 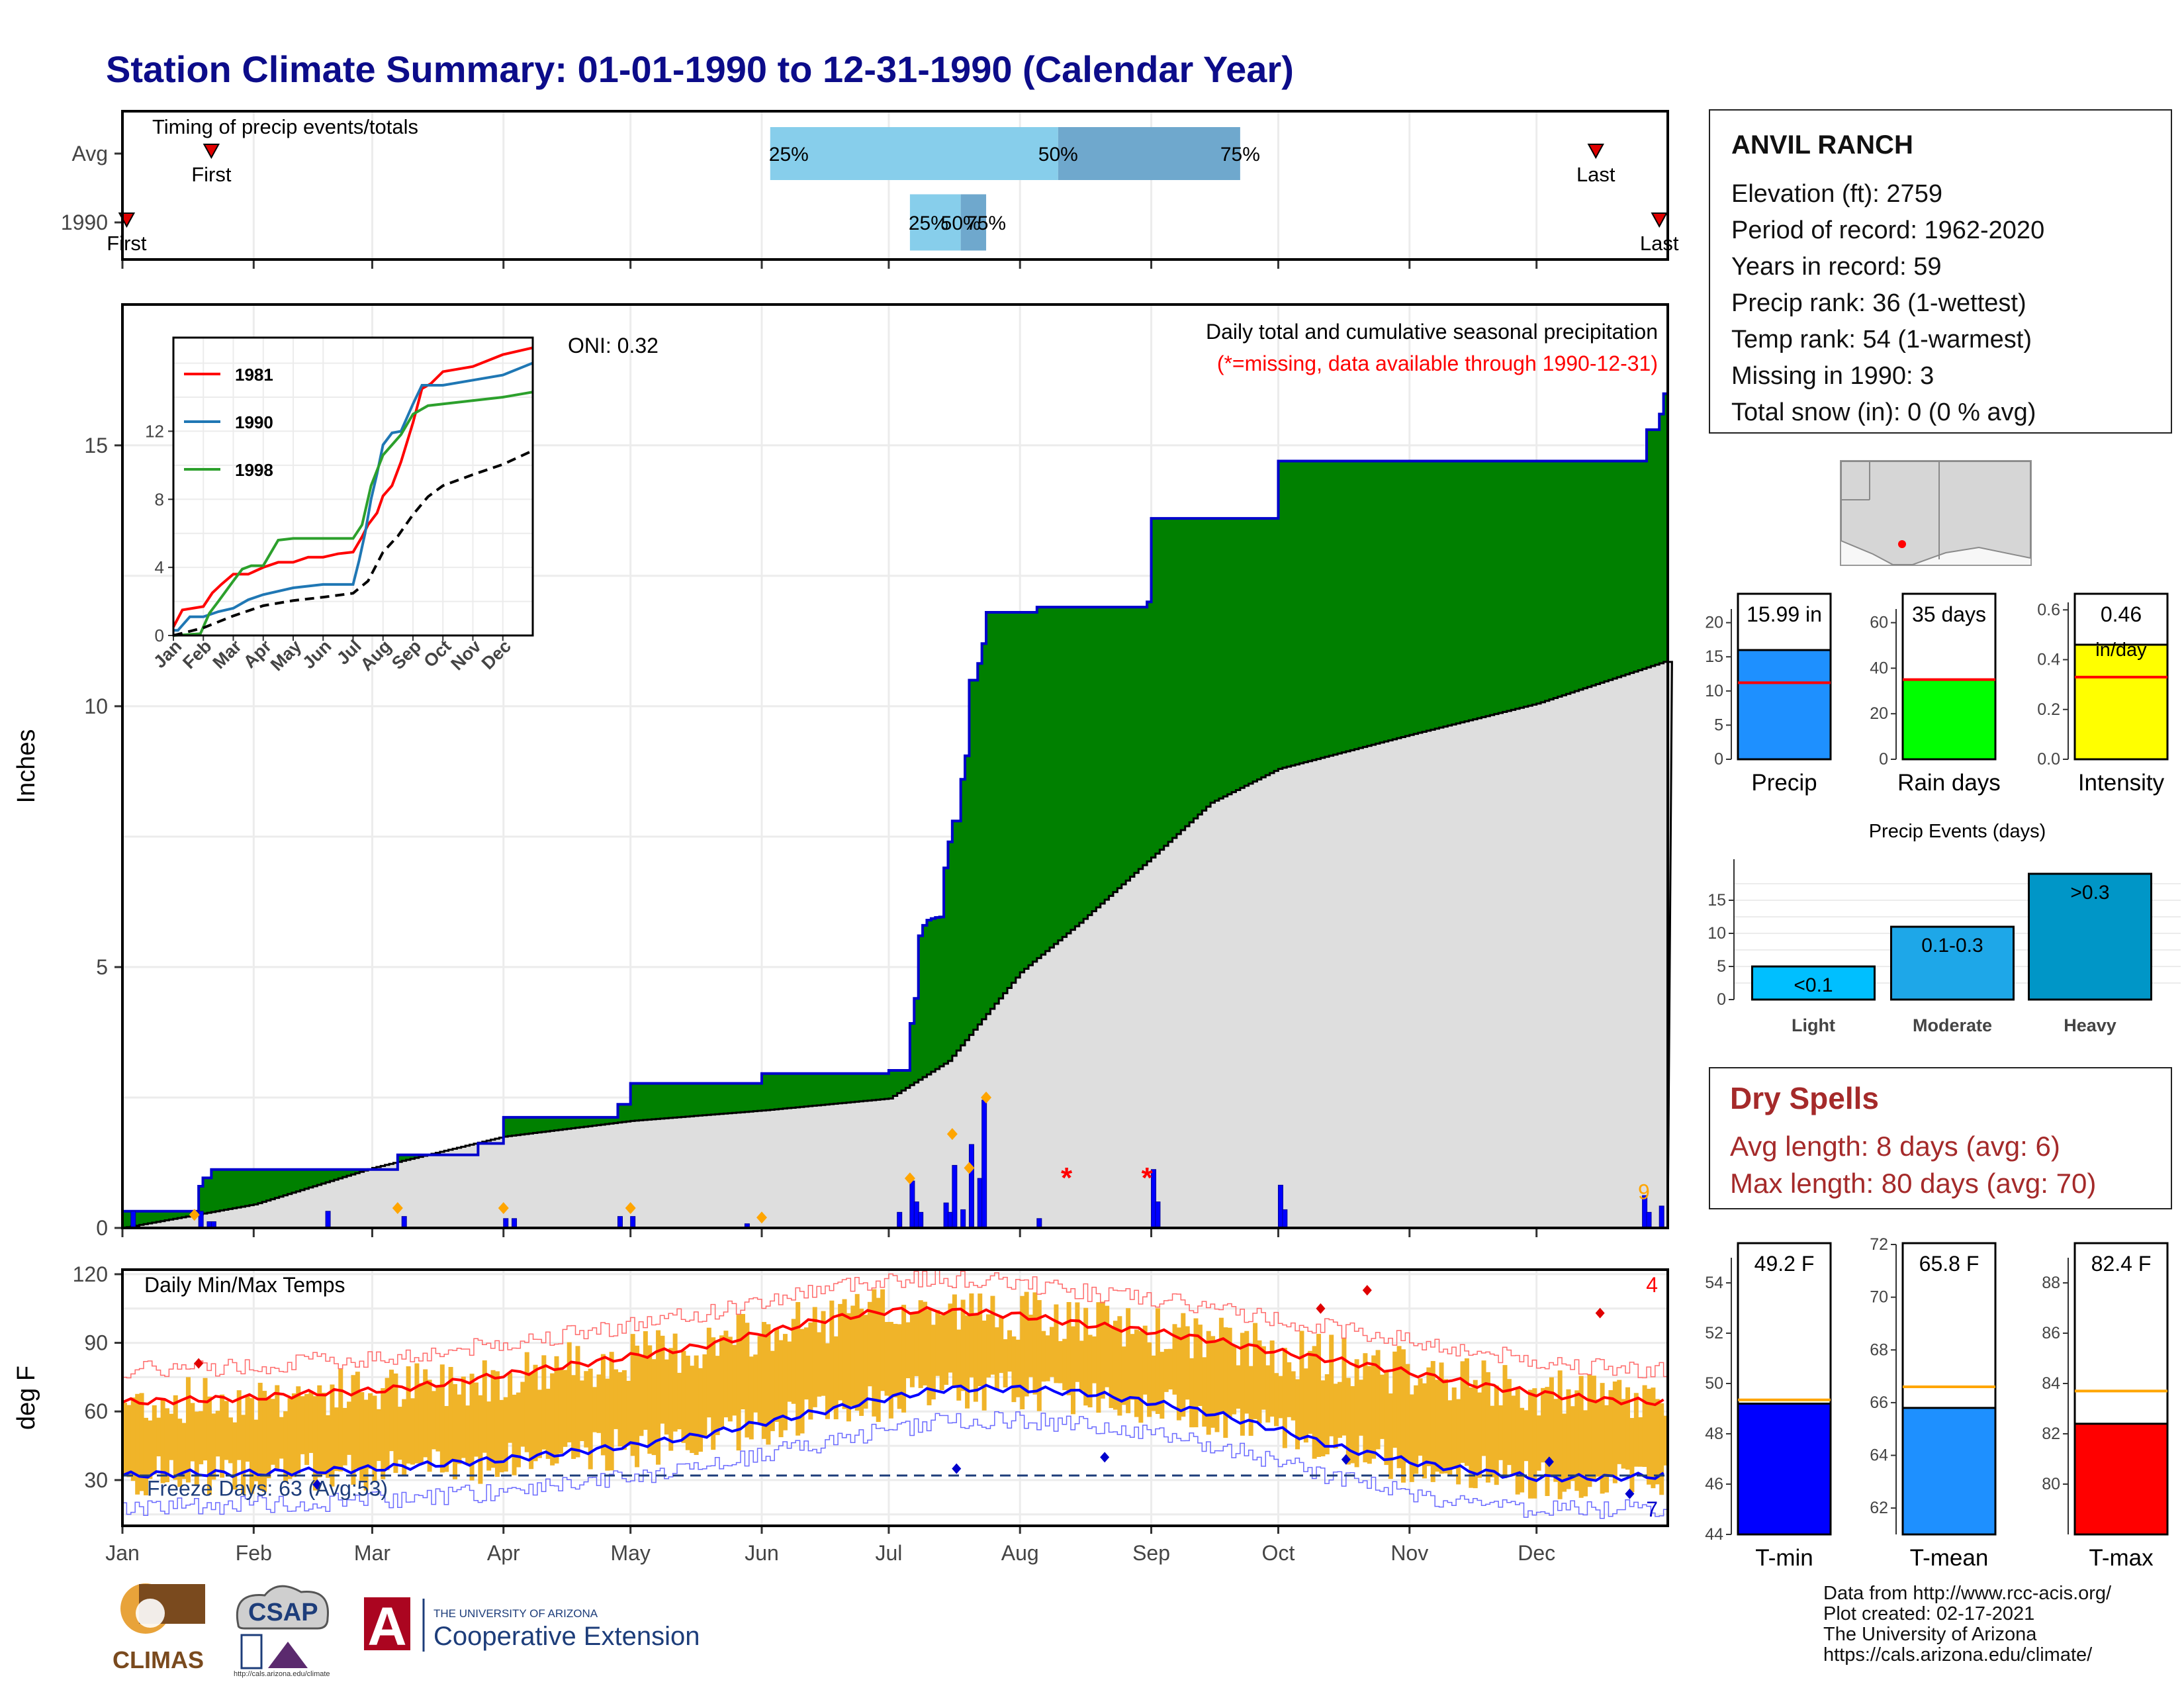 What do you see at coordinates (1879, 668) in the screenshot?
I see `summary-ytick-label: 40` at bounding box center [1879, 668].